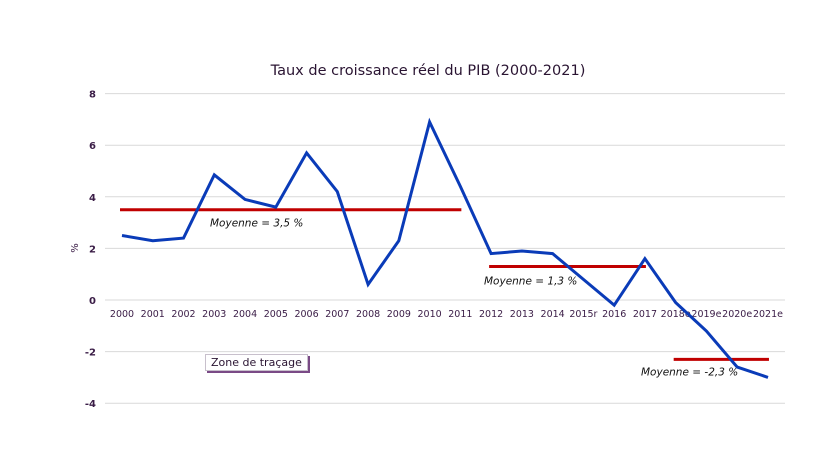 This screenshot has height=470, width=835. What do you see at coordinates (92, 95) in the screenshot?
I see `y-tick-label: 8` at bounding box center [92, 95].